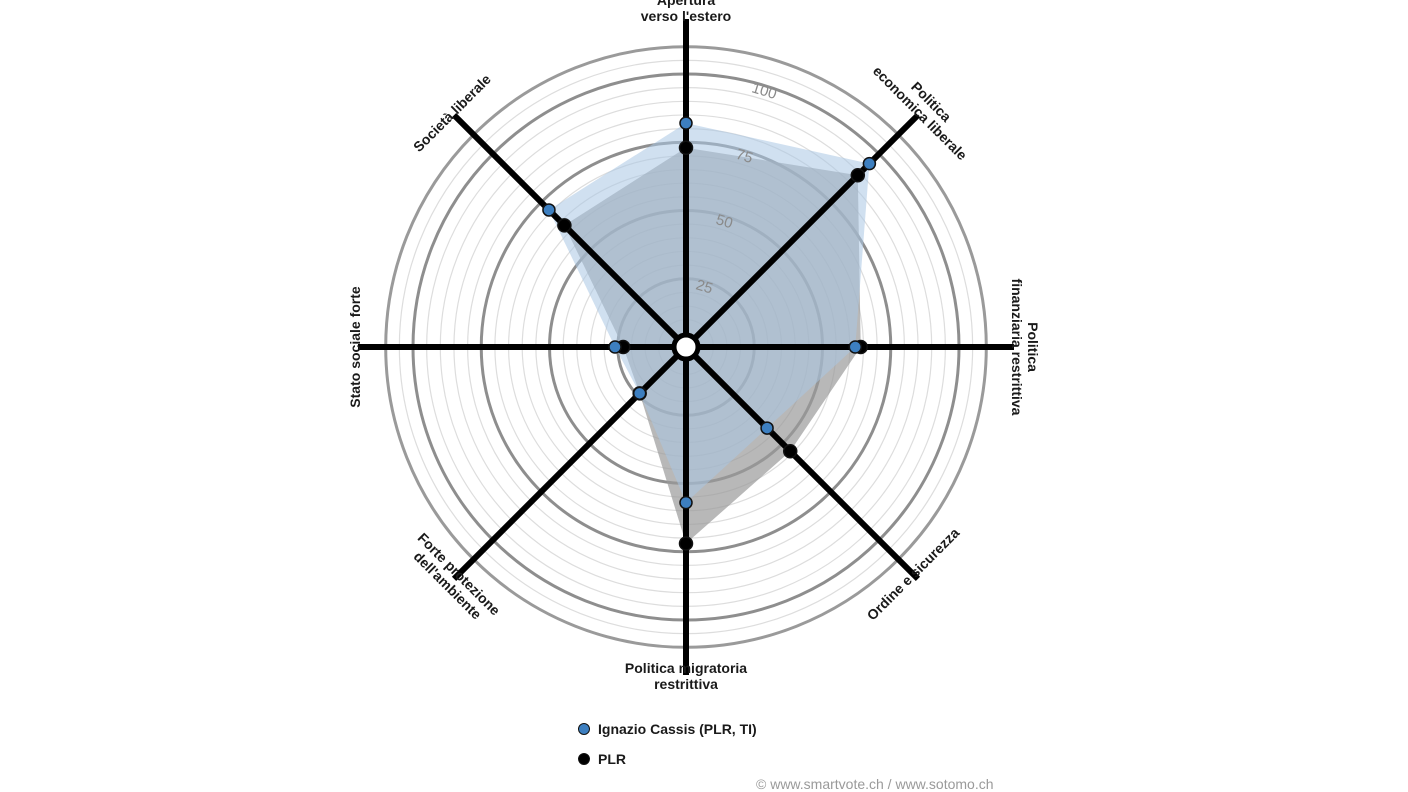 This screenshot has height=792, width=1408. What do you see at coordinates (584, 759) in the screenshot?
I see `legend-swatch-plr` at bounding box center [584, 759].